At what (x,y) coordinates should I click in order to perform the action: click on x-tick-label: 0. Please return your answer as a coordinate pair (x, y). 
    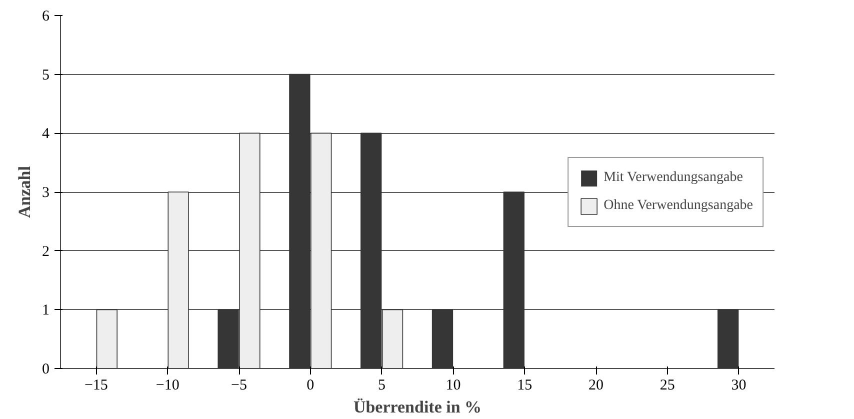
    Looking at the image, I should click on (310, 386).